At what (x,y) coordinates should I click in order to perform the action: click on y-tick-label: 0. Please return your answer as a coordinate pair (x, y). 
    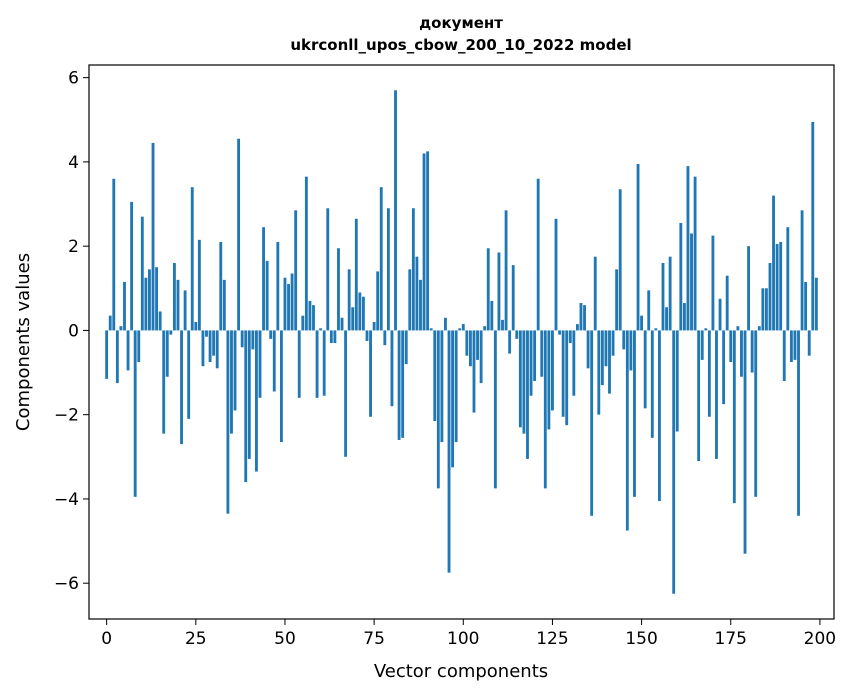
    Looking at the image, I should click on (73, 331).